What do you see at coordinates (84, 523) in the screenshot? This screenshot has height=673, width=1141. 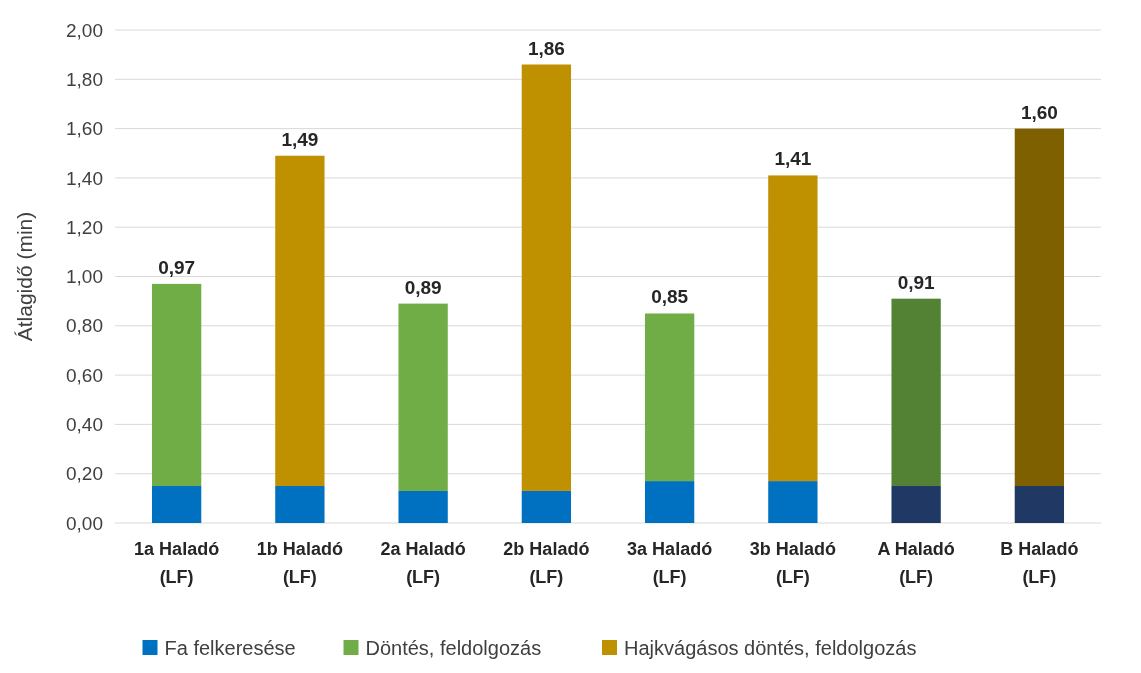 I see `y-tick-label: 0,00` at bounding box center [84, 523].